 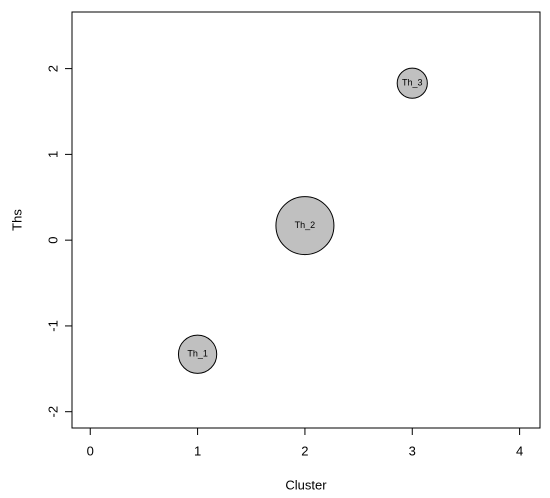 What do you see at coordinates (52, 326) in the screenshot?
I see `y-tick-label: -1` at bounding box center [52, 326].